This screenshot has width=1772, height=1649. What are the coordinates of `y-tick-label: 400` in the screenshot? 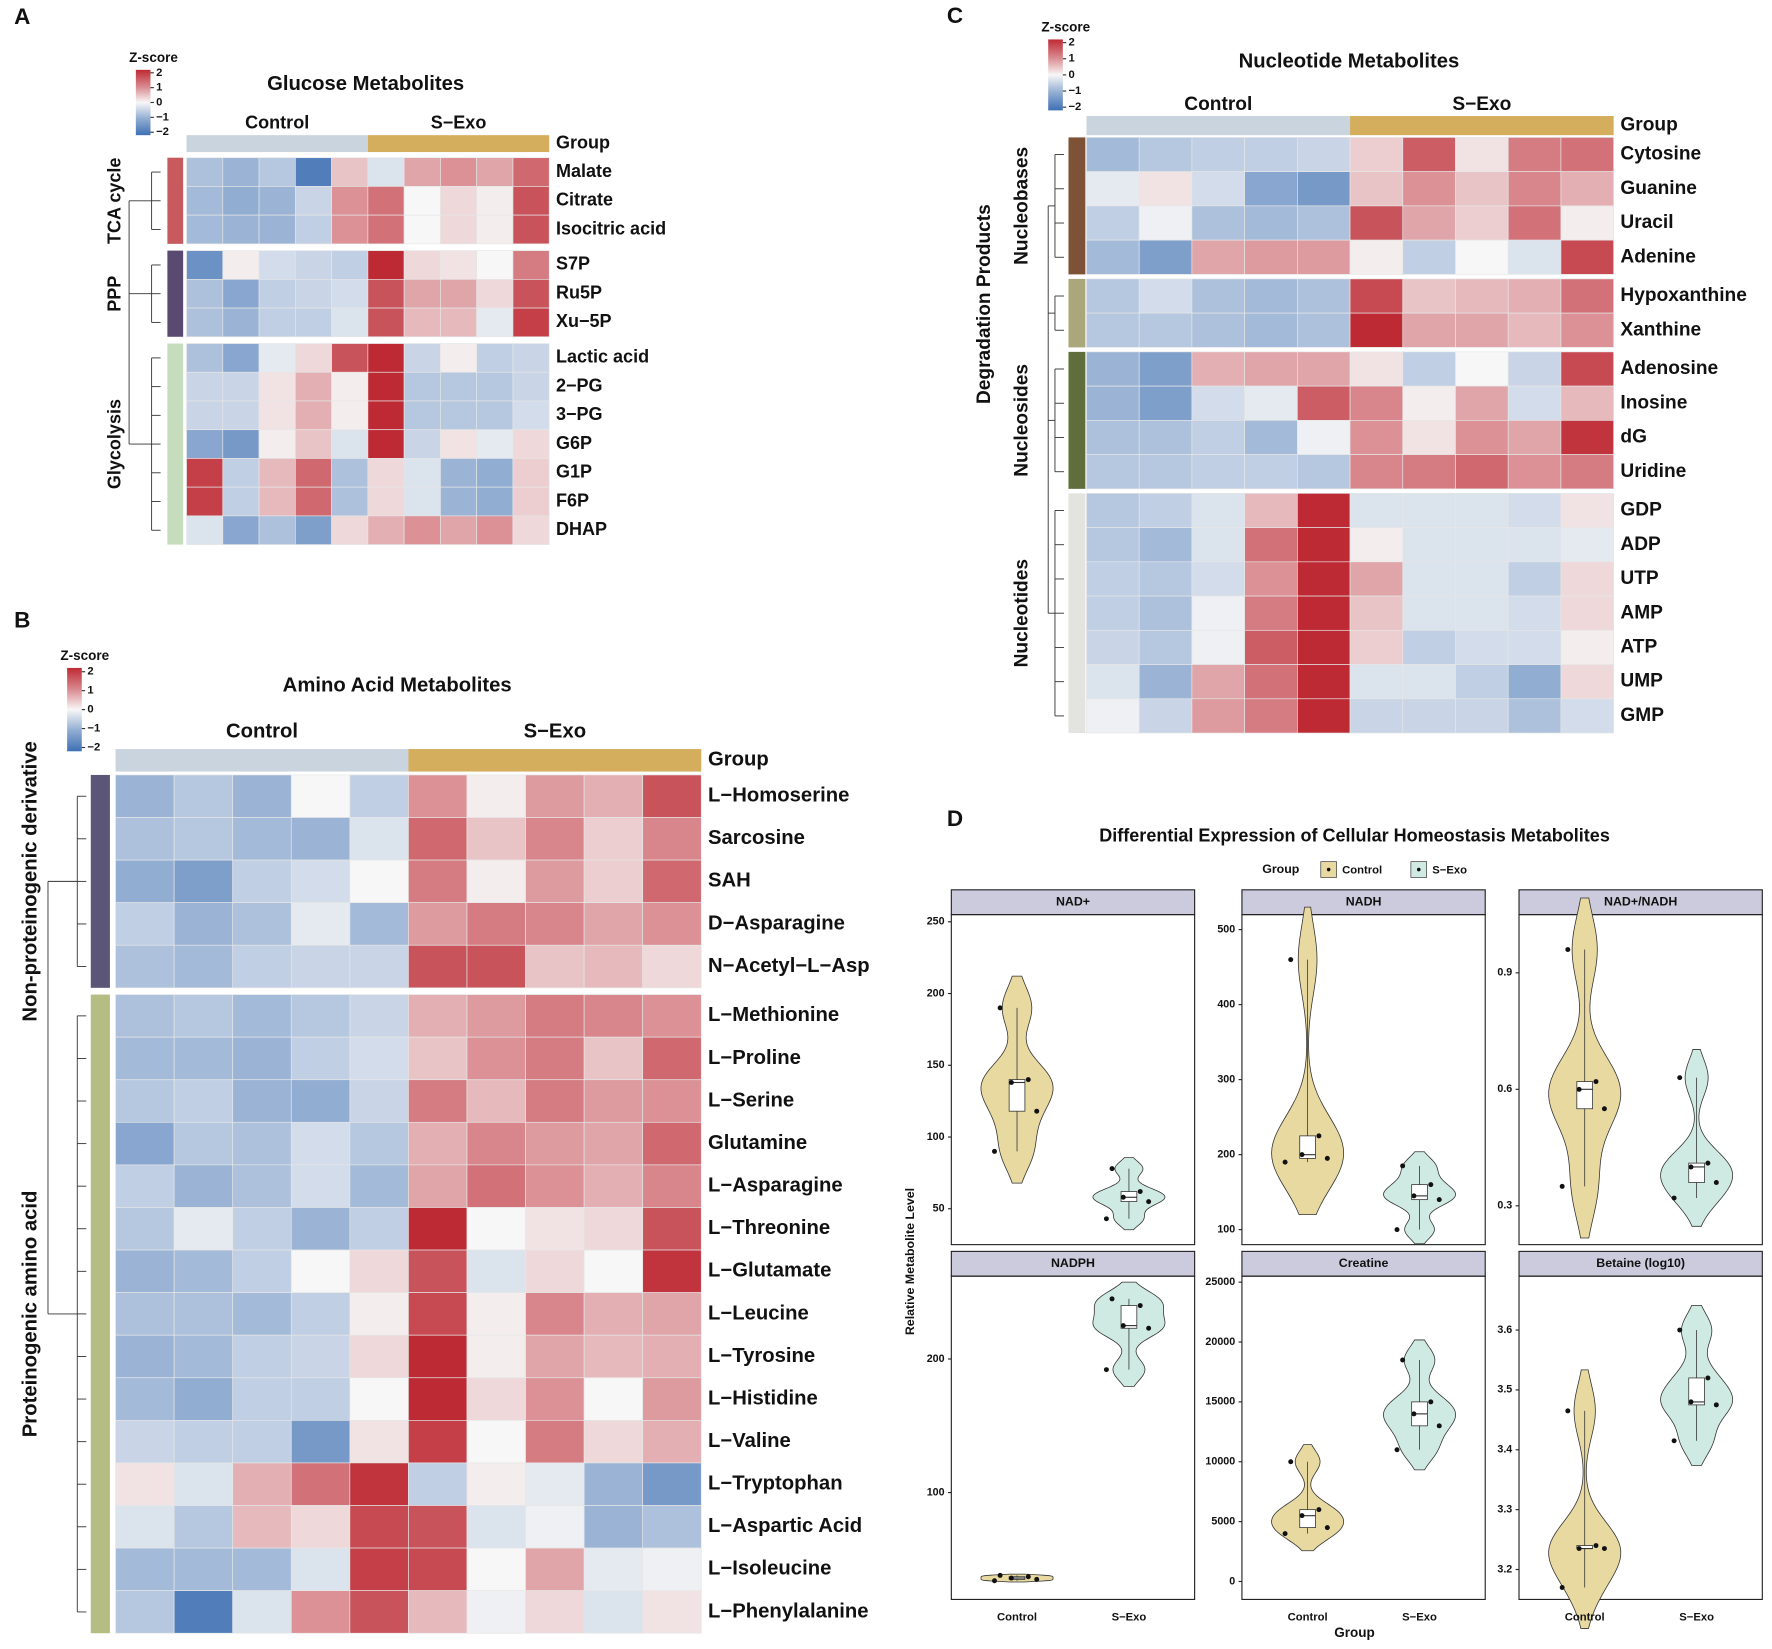 It's located at (1226, 1004).